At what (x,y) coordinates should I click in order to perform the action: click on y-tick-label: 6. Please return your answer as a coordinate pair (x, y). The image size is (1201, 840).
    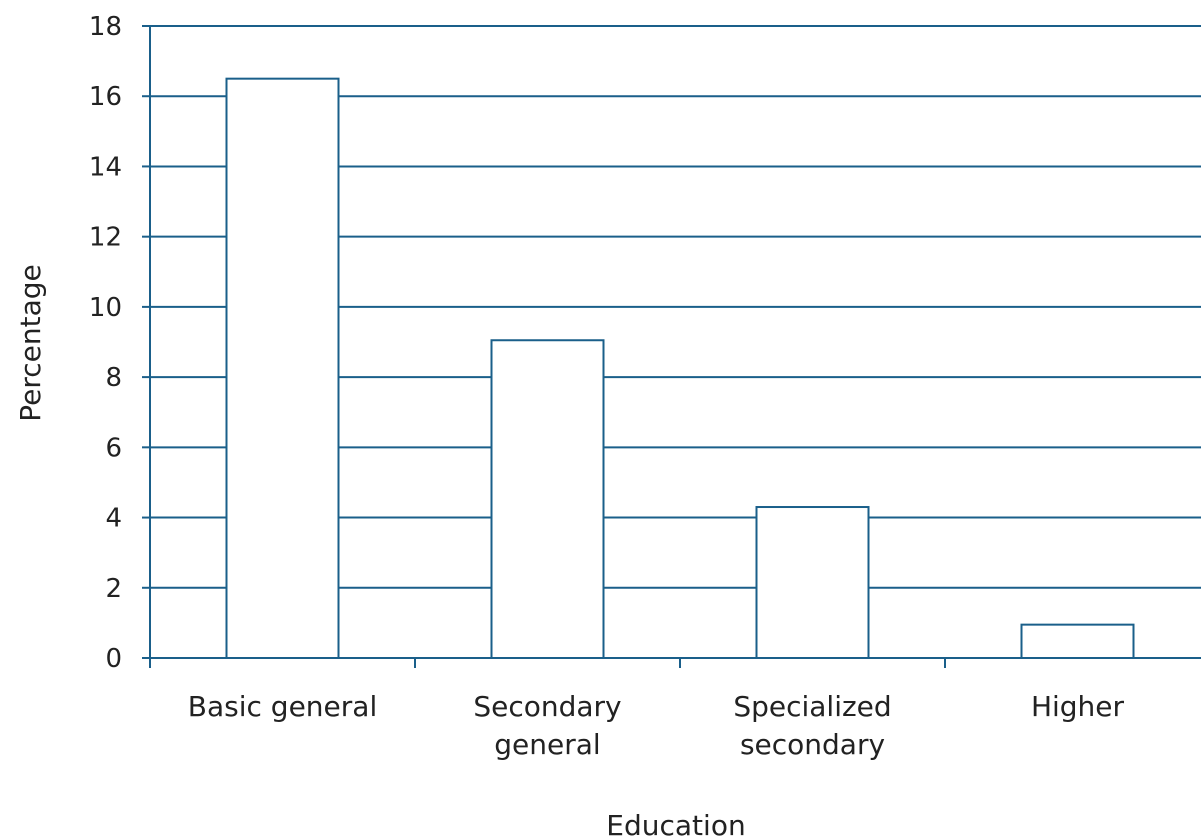
    Looking at the image, I should click on (113, 448).